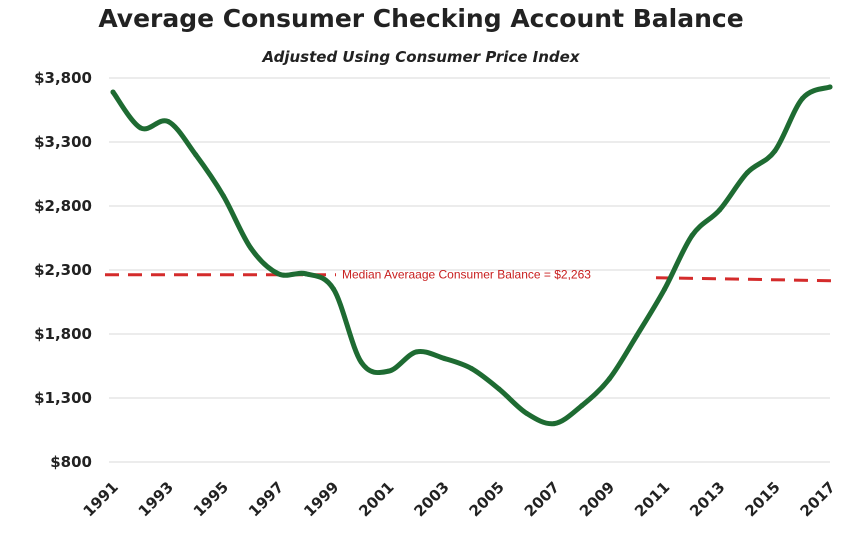 The width and height of the screenshot is (842, 539). Describe the element at coordinates (63, 398) in the screenshot. I see `y-tick-label: $1,300` at that location.